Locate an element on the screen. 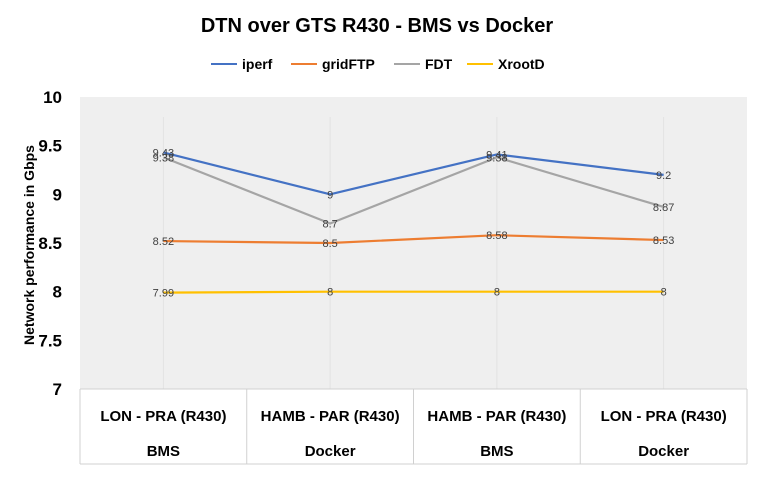  chart-title: DTN over GTS R430 - BMS vs Docker is located at coordinates (377, 26).